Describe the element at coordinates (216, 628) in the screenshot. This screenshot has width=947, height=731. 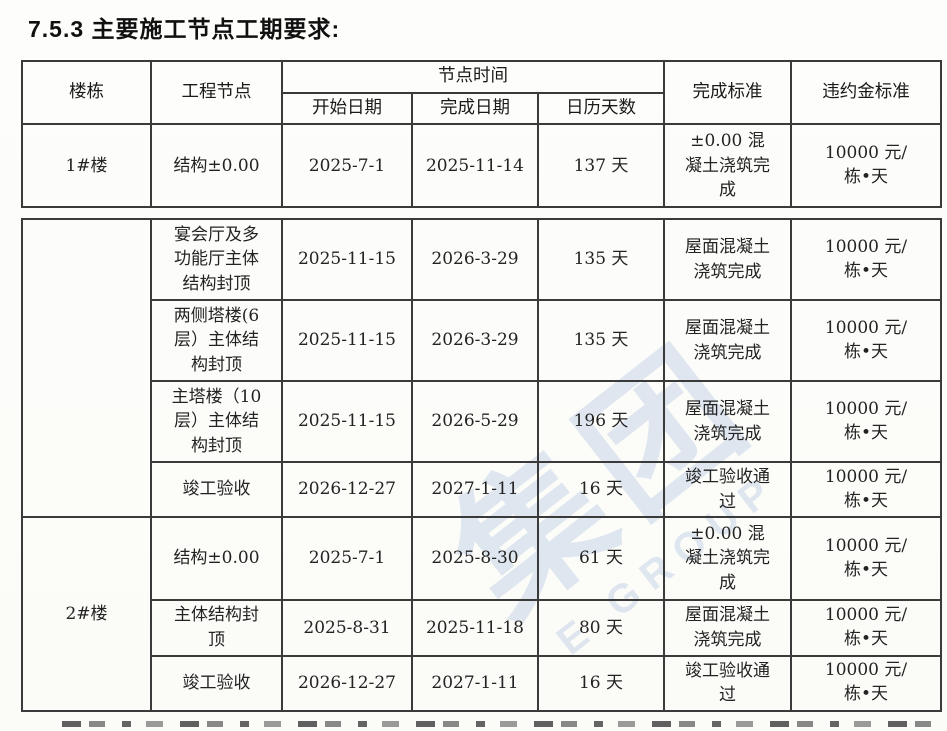
I see `cell-node: 主体结构封顶` at that location.